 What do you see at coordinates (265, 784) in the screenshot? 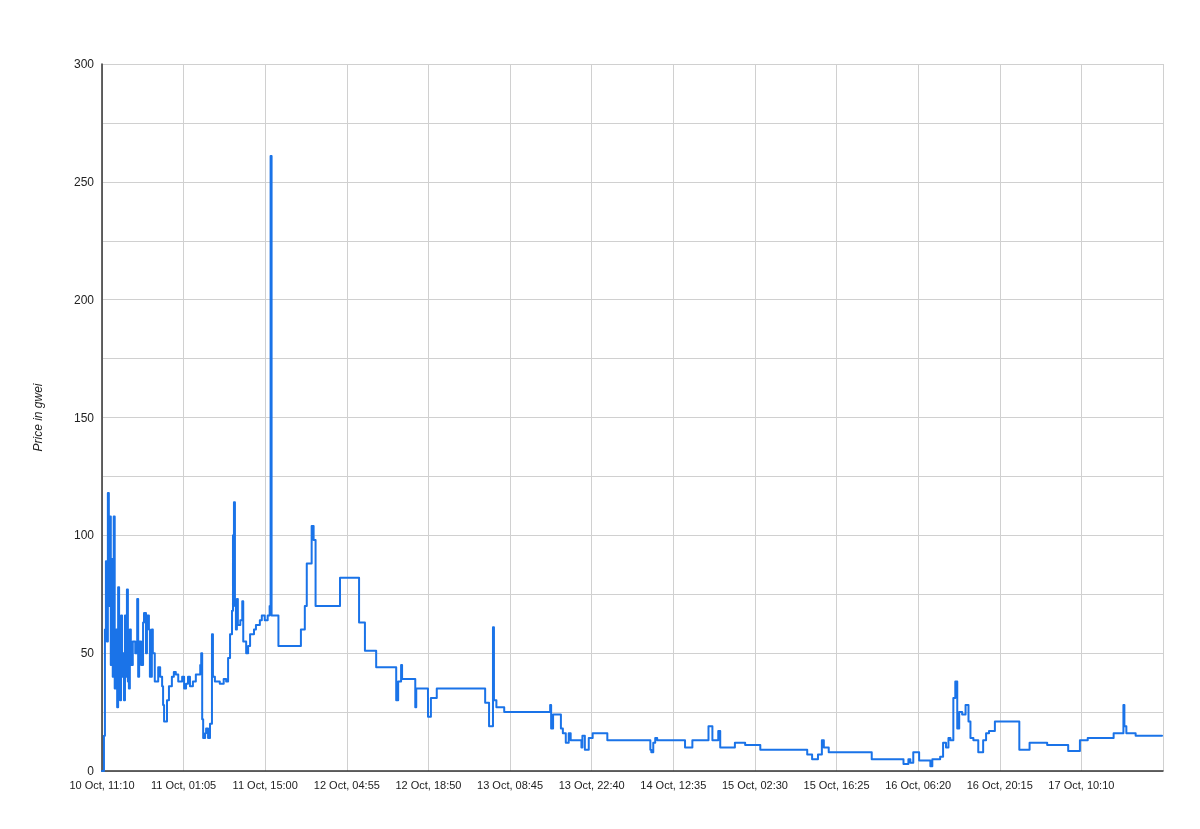
I see `x-tick-label: 11 Oct, 15:00` at bounding box center [265, 784].